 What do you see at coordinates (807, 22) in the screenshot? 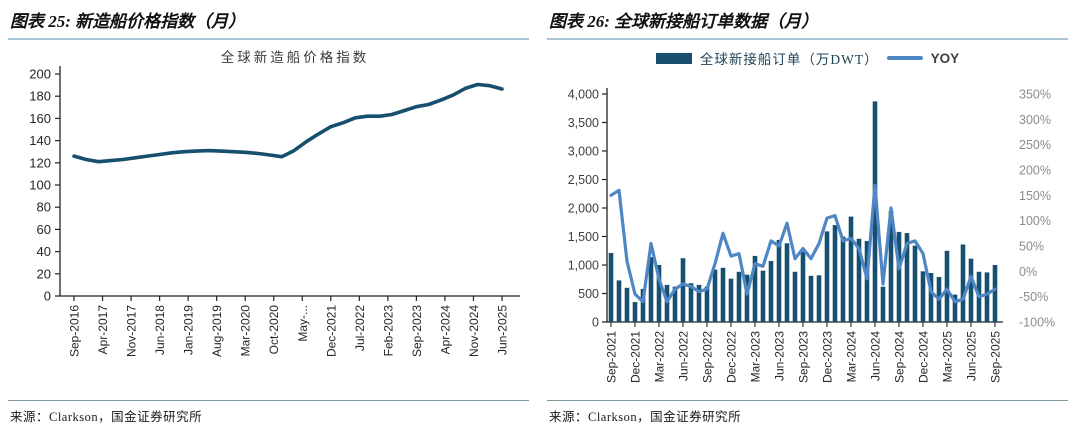
I see `figure-26-title: 图表 26: 全球新接船订单数据（月）` at bounding box center [807, 22].